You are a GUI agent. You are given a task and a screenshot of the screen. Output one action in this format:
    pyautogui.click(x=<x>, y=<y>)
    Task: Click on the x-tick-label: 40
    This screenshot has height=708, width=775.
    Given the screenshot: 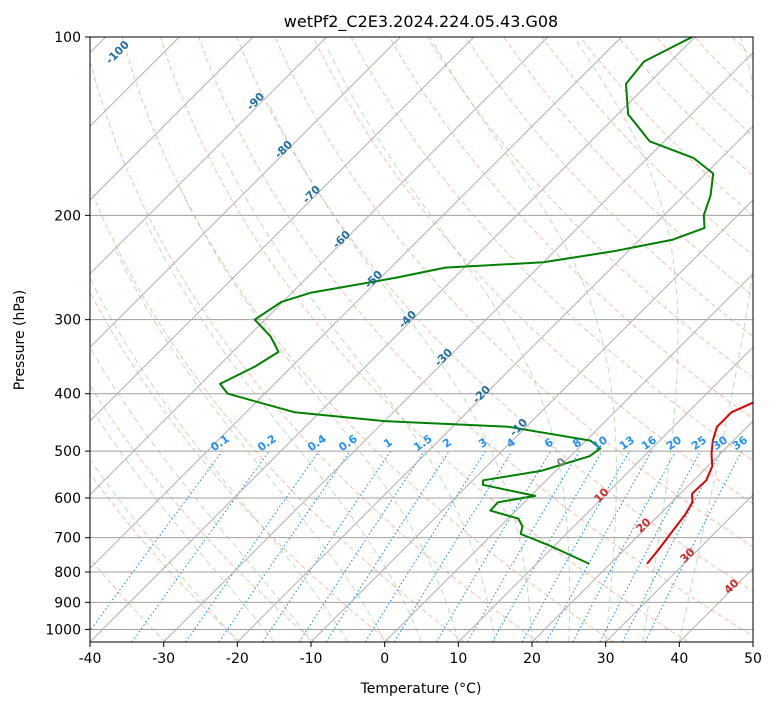 What is the action you would take?
    pyautogui.click(x=679, y=659)
    